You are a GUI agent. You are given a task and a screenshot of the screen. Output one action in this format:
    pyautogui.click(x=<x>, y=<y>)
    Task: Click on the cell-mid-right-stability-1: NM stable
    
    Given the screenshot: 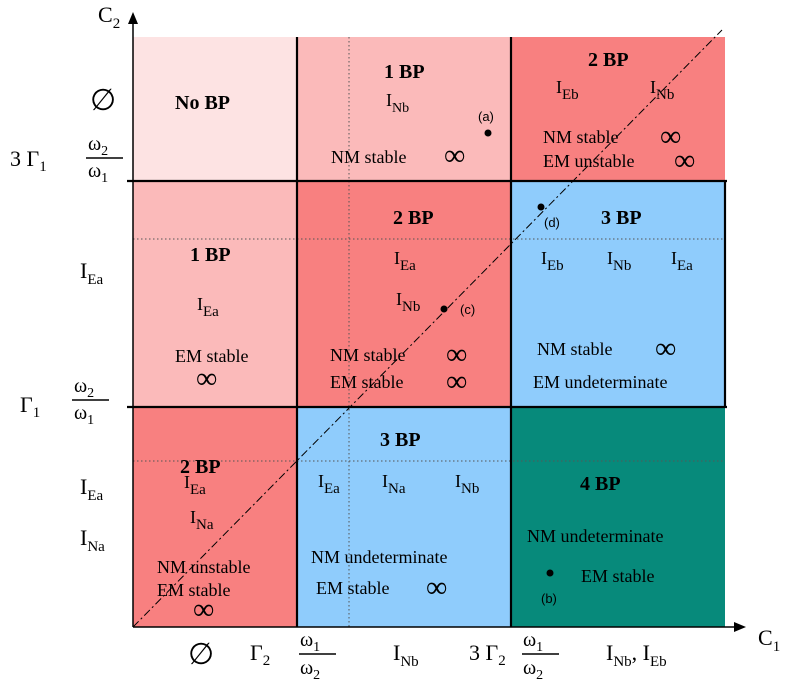 What is the action you would take?
    pyautogui.click(x=575, y=349)
    